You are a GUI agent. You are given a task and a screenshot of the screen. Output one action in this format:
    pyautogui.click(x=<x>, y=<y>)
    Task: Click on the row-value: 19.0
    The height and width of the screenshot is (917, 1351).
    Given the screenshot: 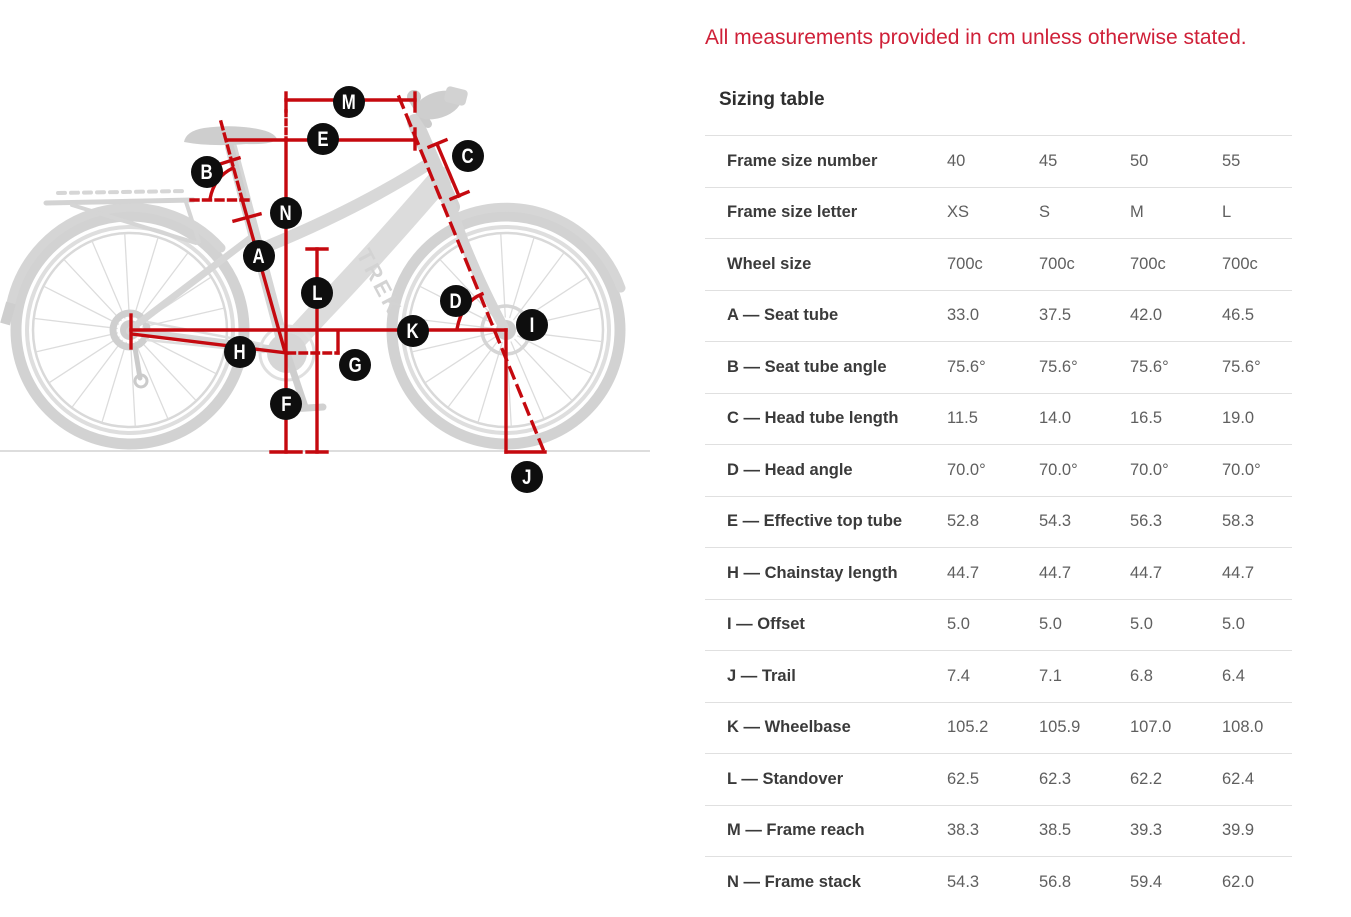 What is the action you would take?
    pyautogui.click(x=1238, y=418)
    